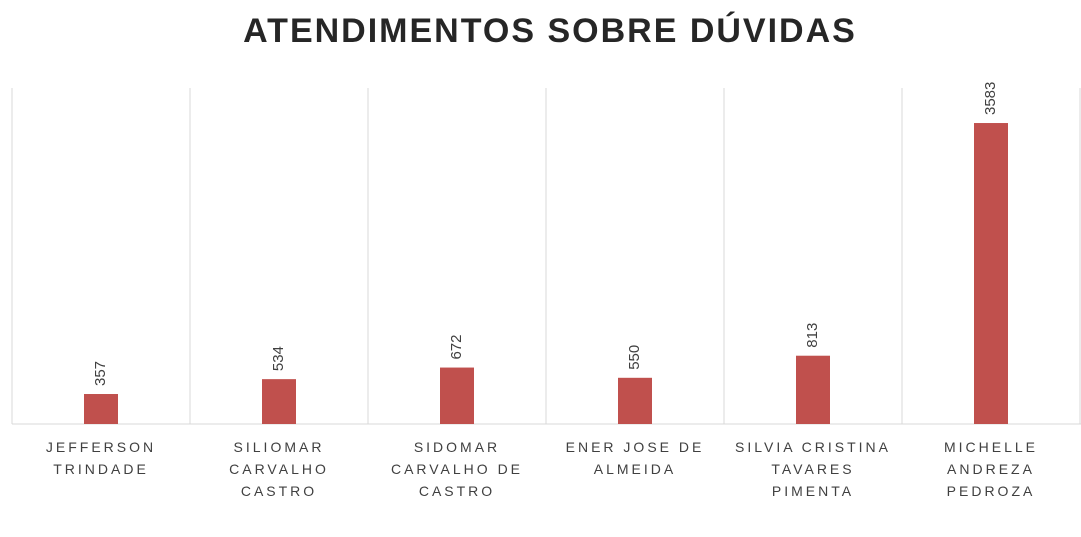 This screenshot has height=537, width=1081. What do you see at coordinates (278, 358) in the screenshot?
I see `data-label: 534` at bounding box center [278, 358].